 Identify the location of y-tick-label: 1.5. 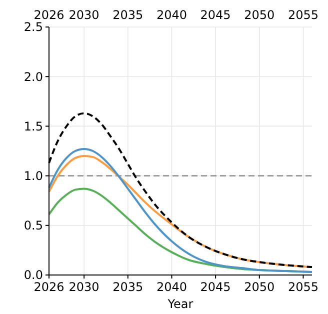
(33, 126).